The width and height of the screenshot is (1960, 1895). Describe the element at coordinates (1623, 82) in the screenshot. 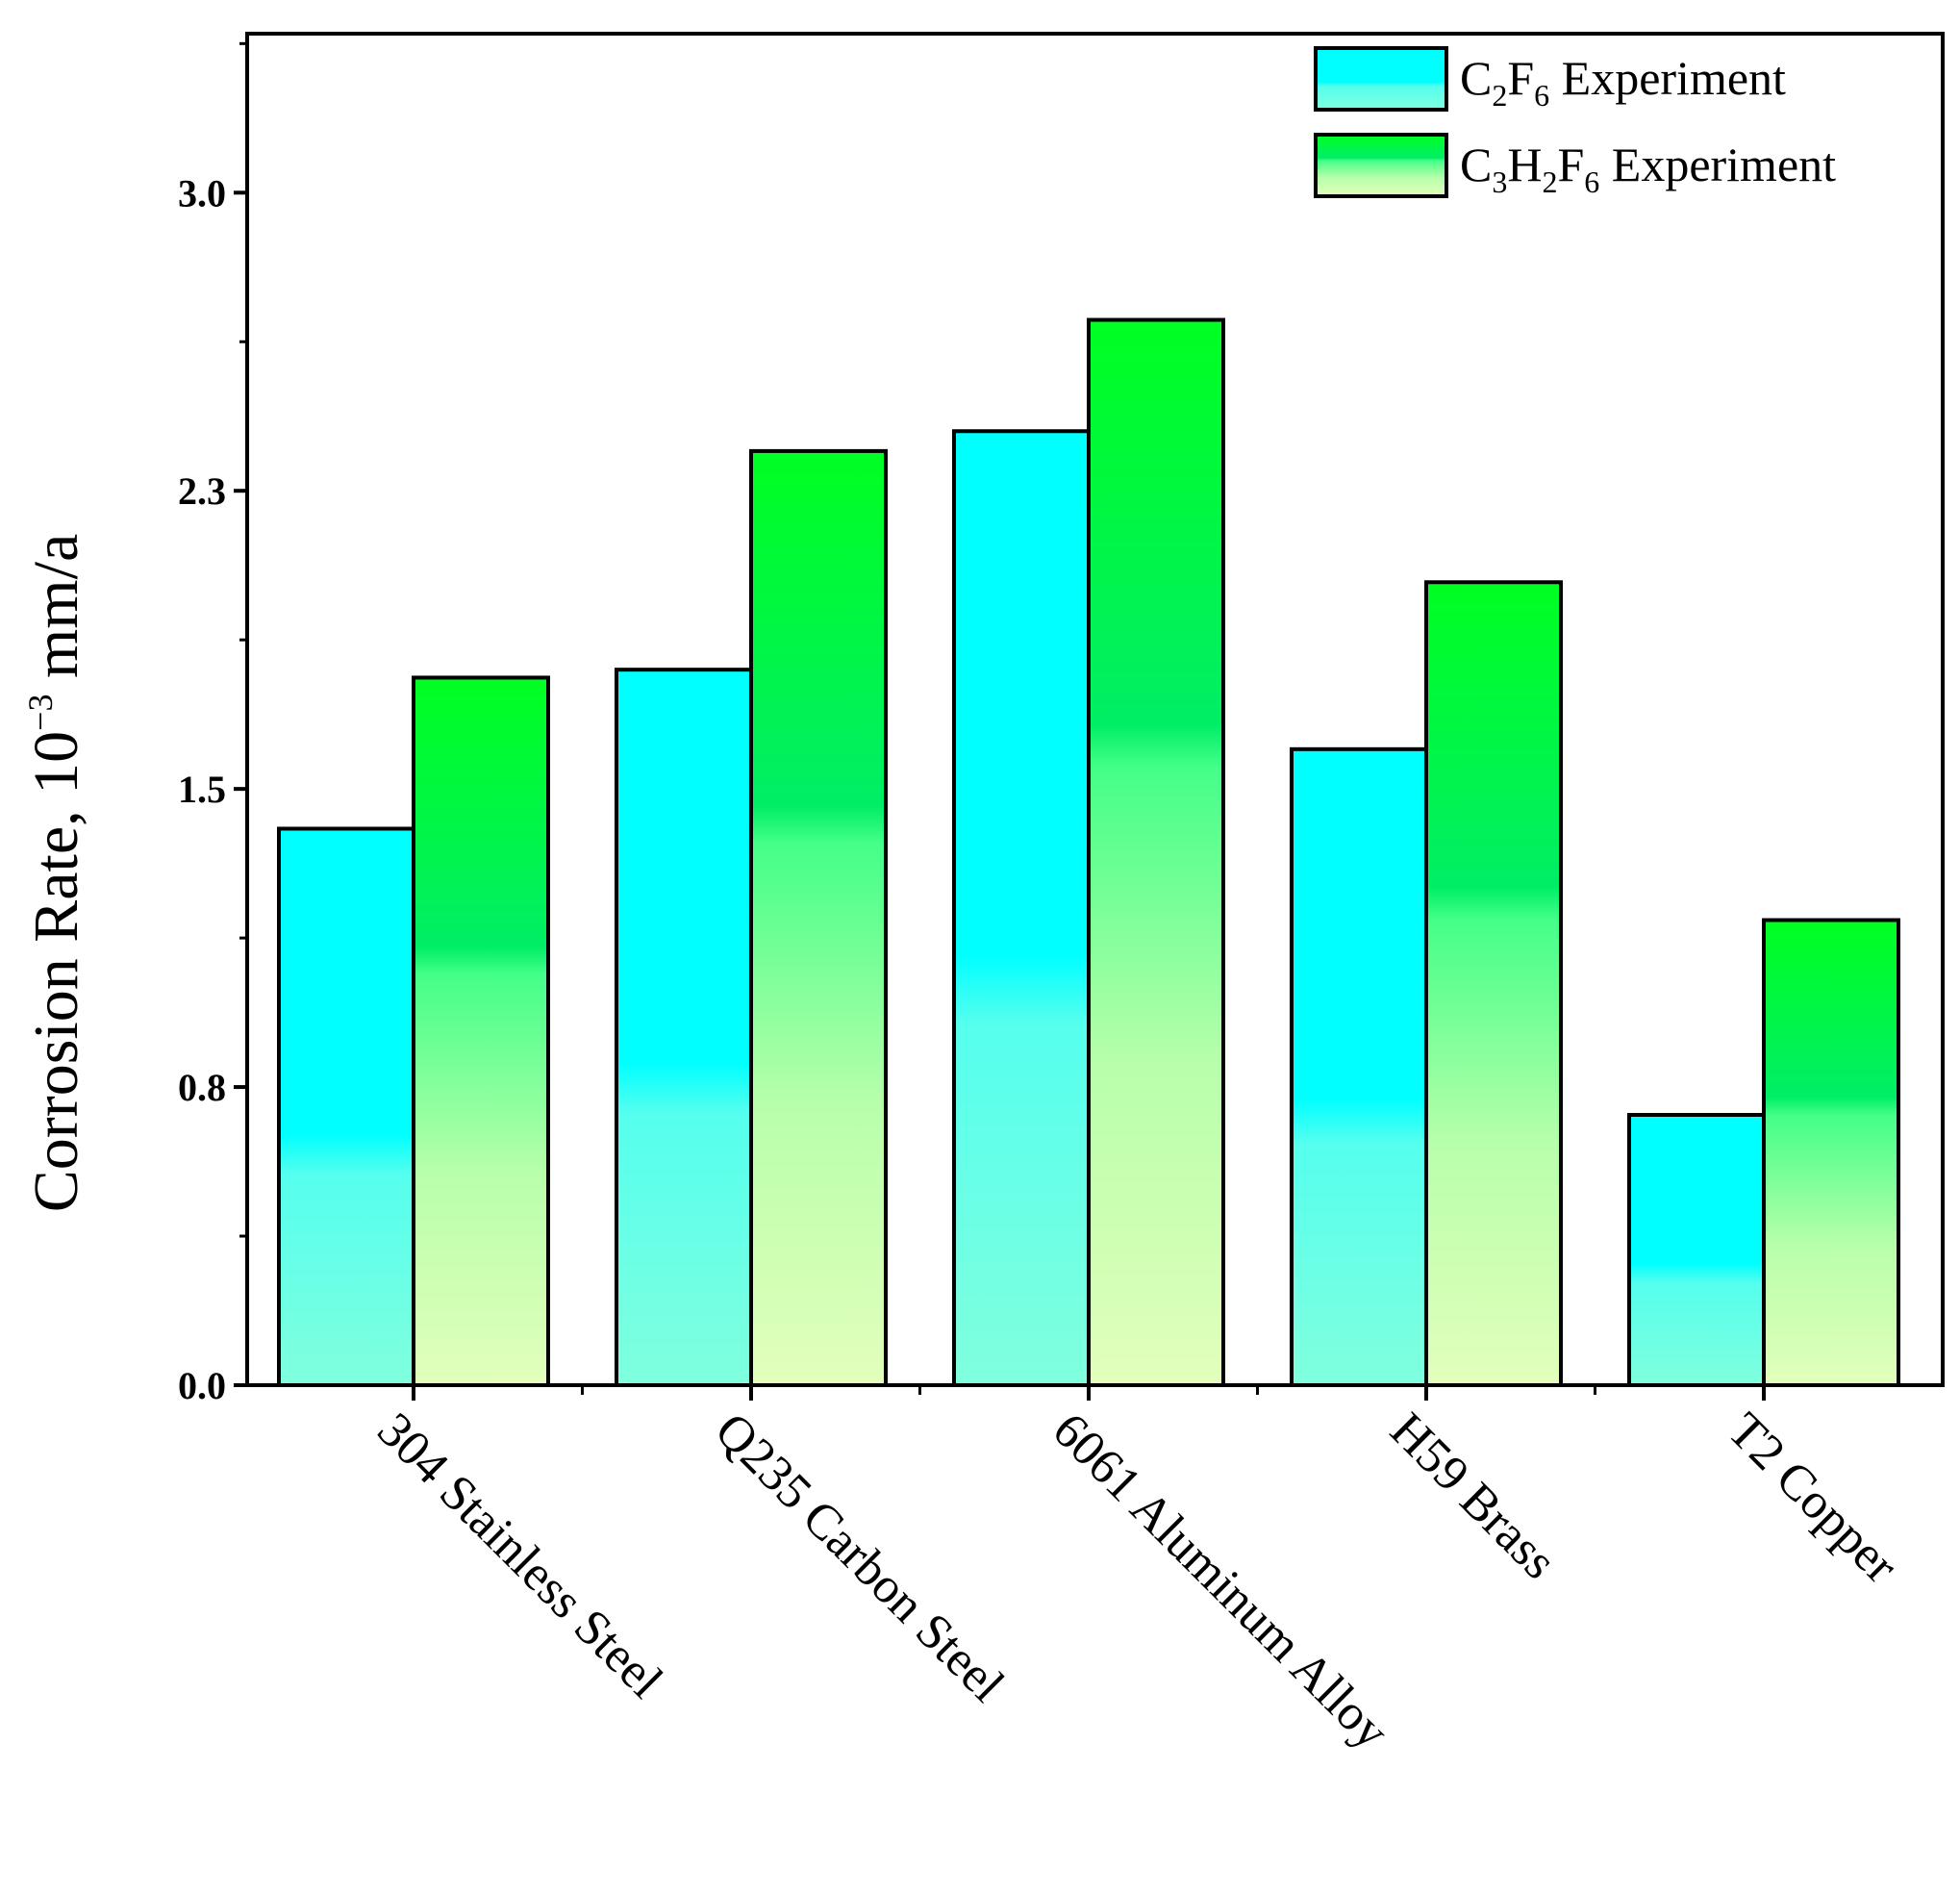

I see `legend-label-c2f6: C2F6 Experiment` at that location.